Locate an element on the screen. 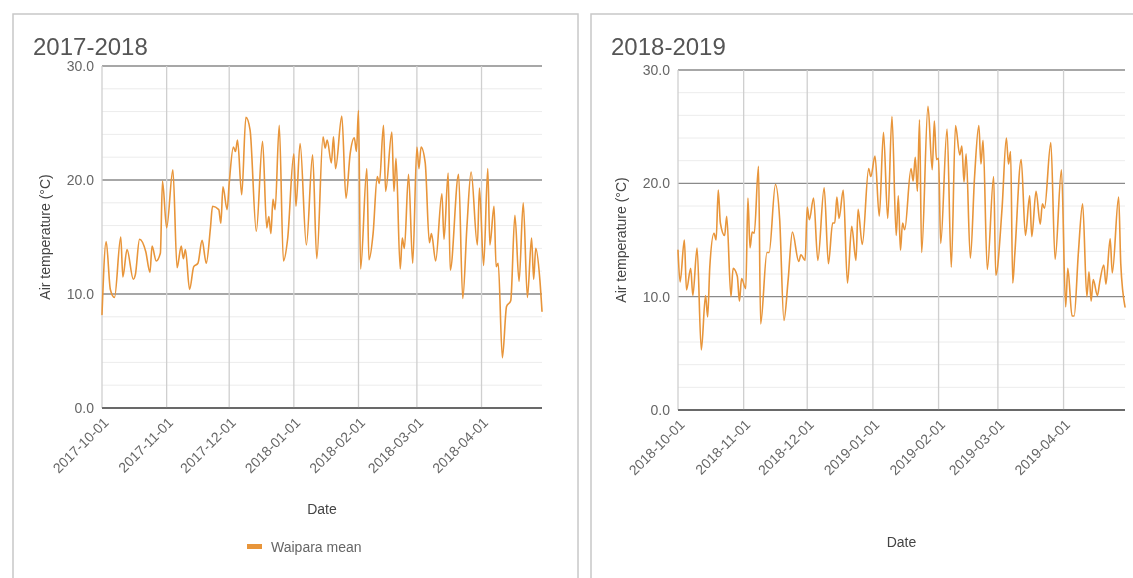  chart-title: 2018-2019 is located at coordinates (668, 46).